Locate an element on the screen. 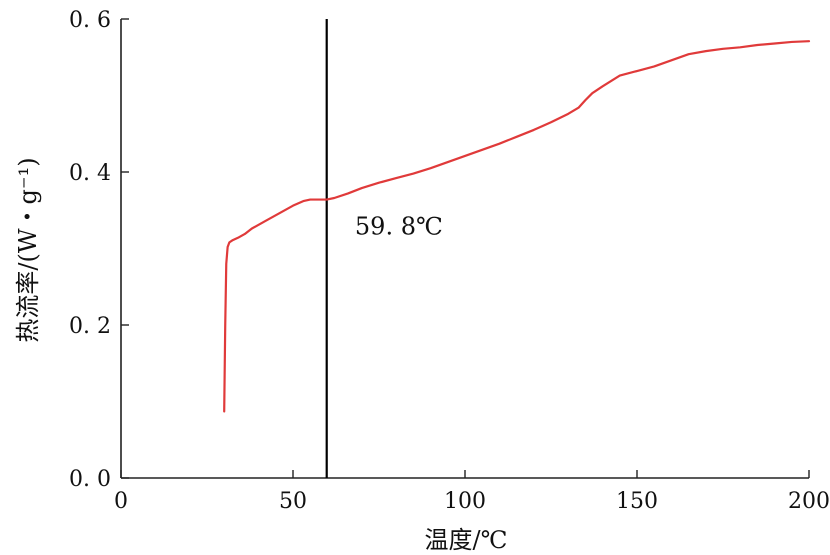 The image size is (830, 555). y-axis-title: 热流率/(W・g⁻¹) is located at coordinates (28, 249).